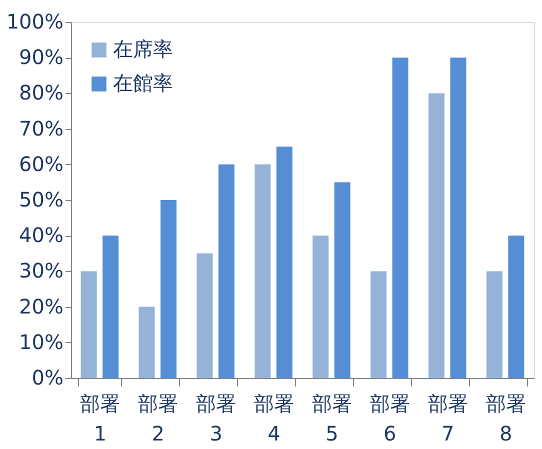  I want to click on x-tick-label: 部署 1, so click(100, 419).